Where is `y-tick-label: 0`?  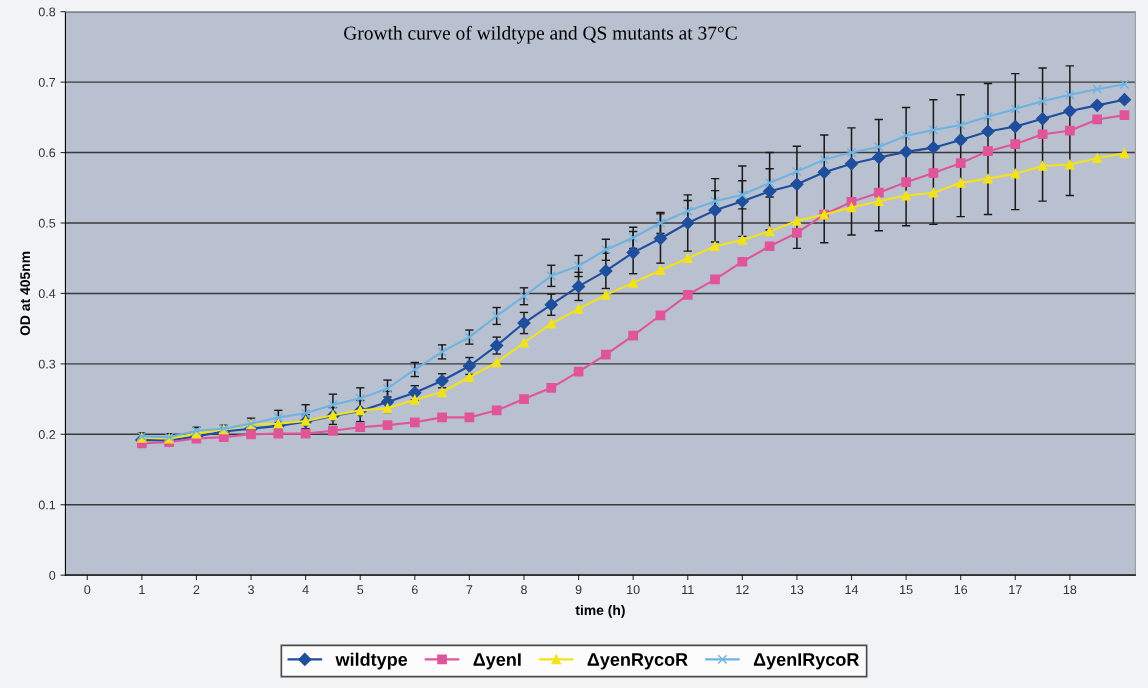 y-tick-label: 0 is located at coordinates (52, 575).